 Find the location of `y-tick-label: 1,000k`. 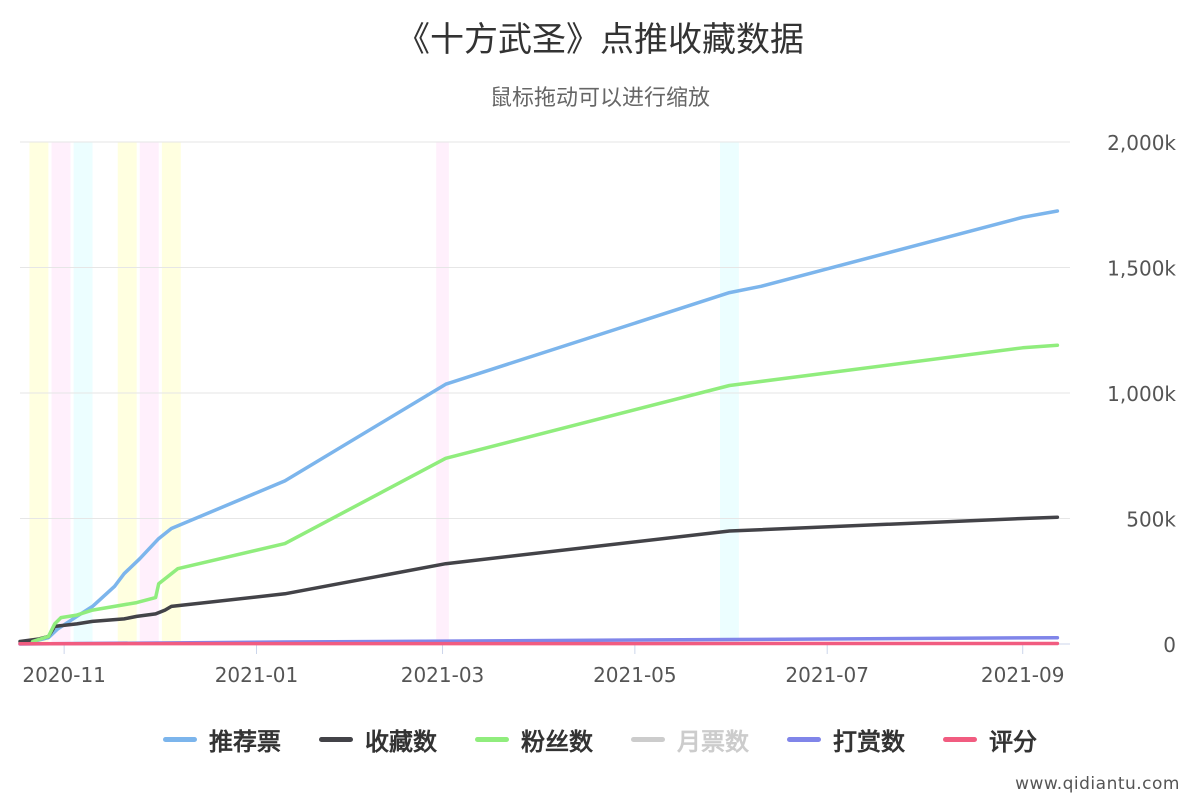

y-tick-label: 1,000k is located at coordinates (1141, 394).